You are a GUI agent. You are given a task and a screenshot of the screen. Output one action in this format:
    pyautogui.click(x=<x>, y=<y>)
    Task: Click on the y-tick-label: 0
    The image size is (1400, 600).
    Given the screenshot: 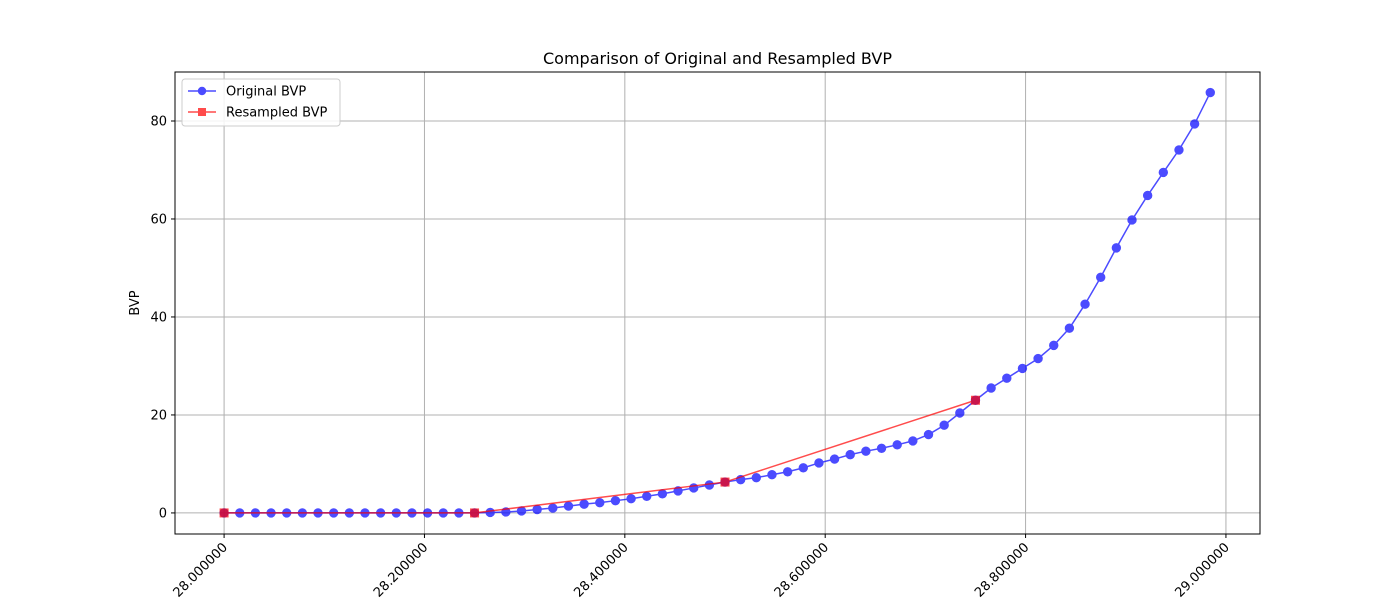 What is the action you would take?
    pyautogui.click(x=163, y=513)
    